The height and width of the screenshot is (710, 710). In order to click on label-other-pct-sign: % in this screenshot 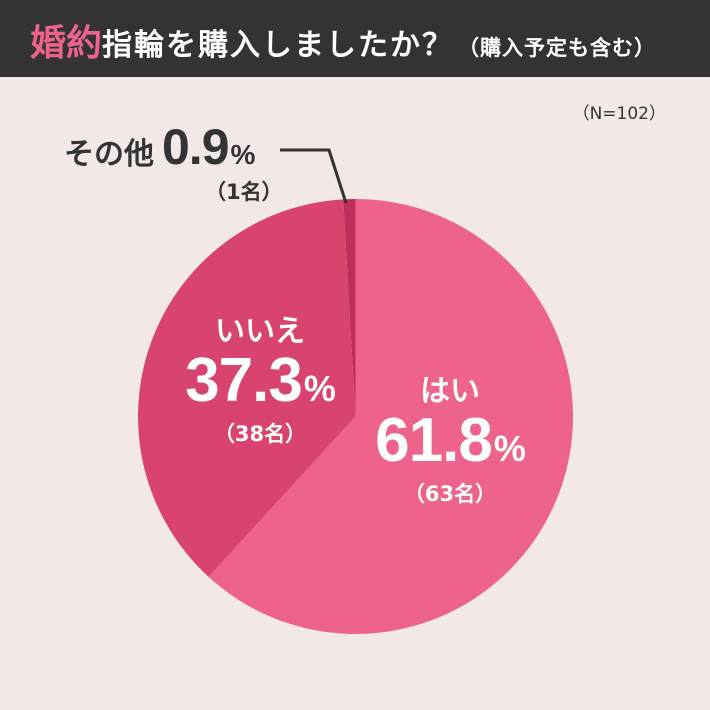, I will do `click(243, 154)`.